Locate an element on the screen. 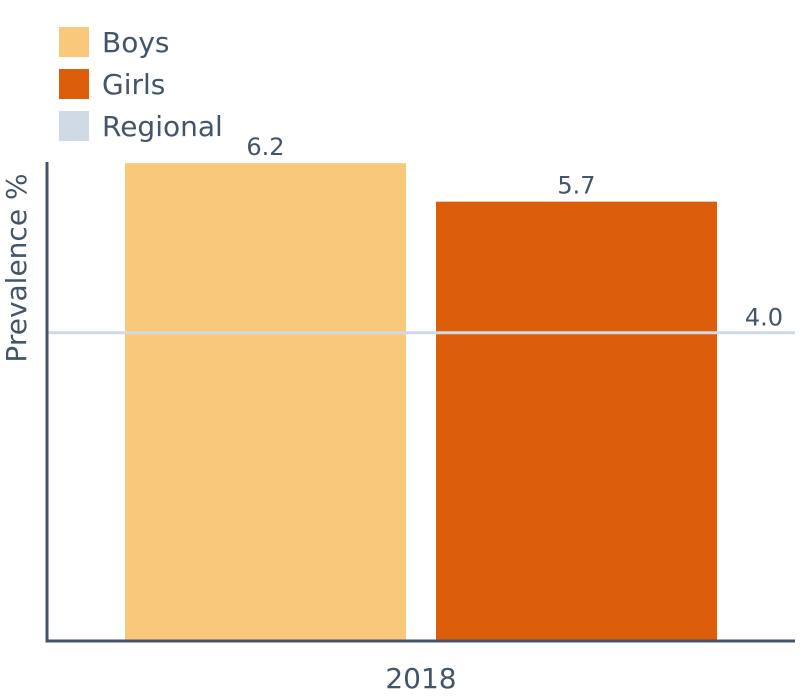 The width and height of the screenshot is (800, 700). data-label-girls: 5.7 is located at coordinates (576, 186).